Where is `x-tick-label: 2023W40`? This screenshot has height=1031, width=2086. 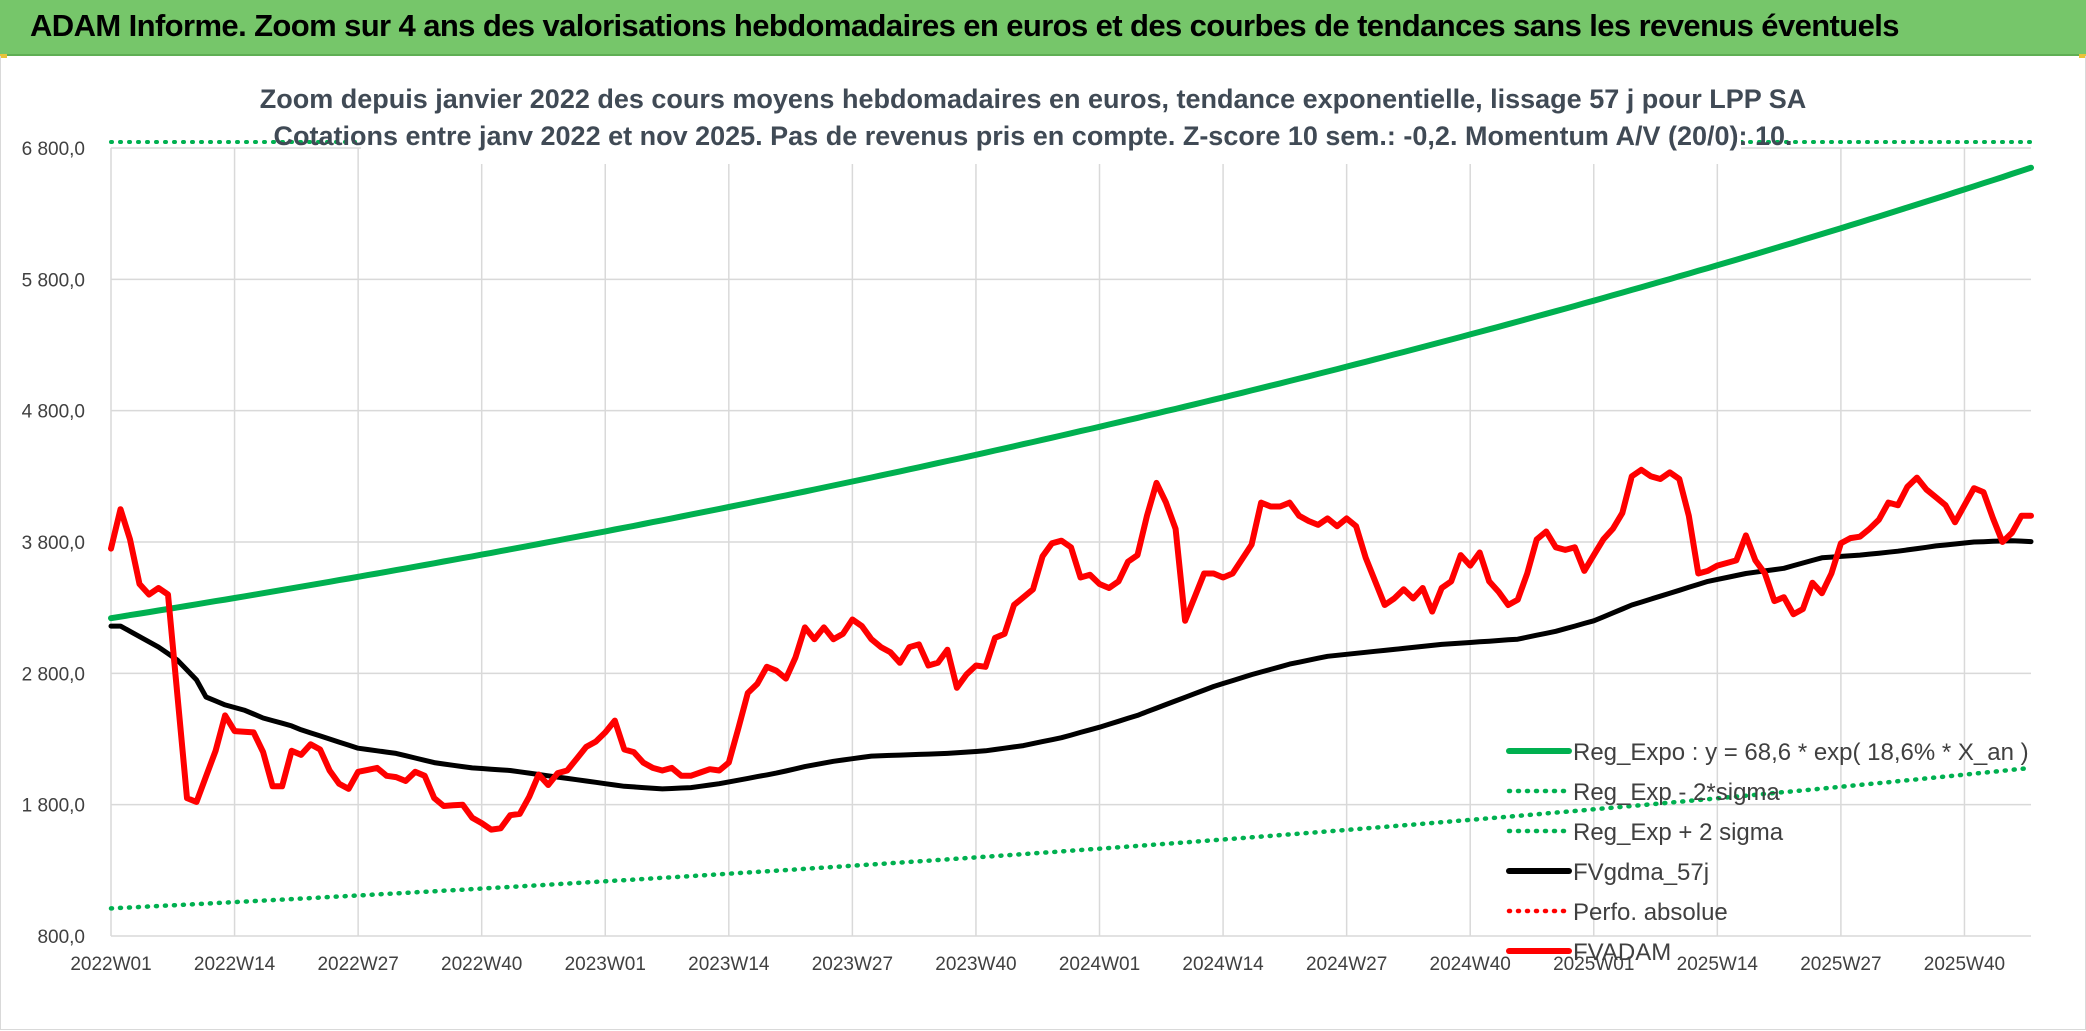
x-tick-label: 2023W40 is located at coordinates (975, 964).